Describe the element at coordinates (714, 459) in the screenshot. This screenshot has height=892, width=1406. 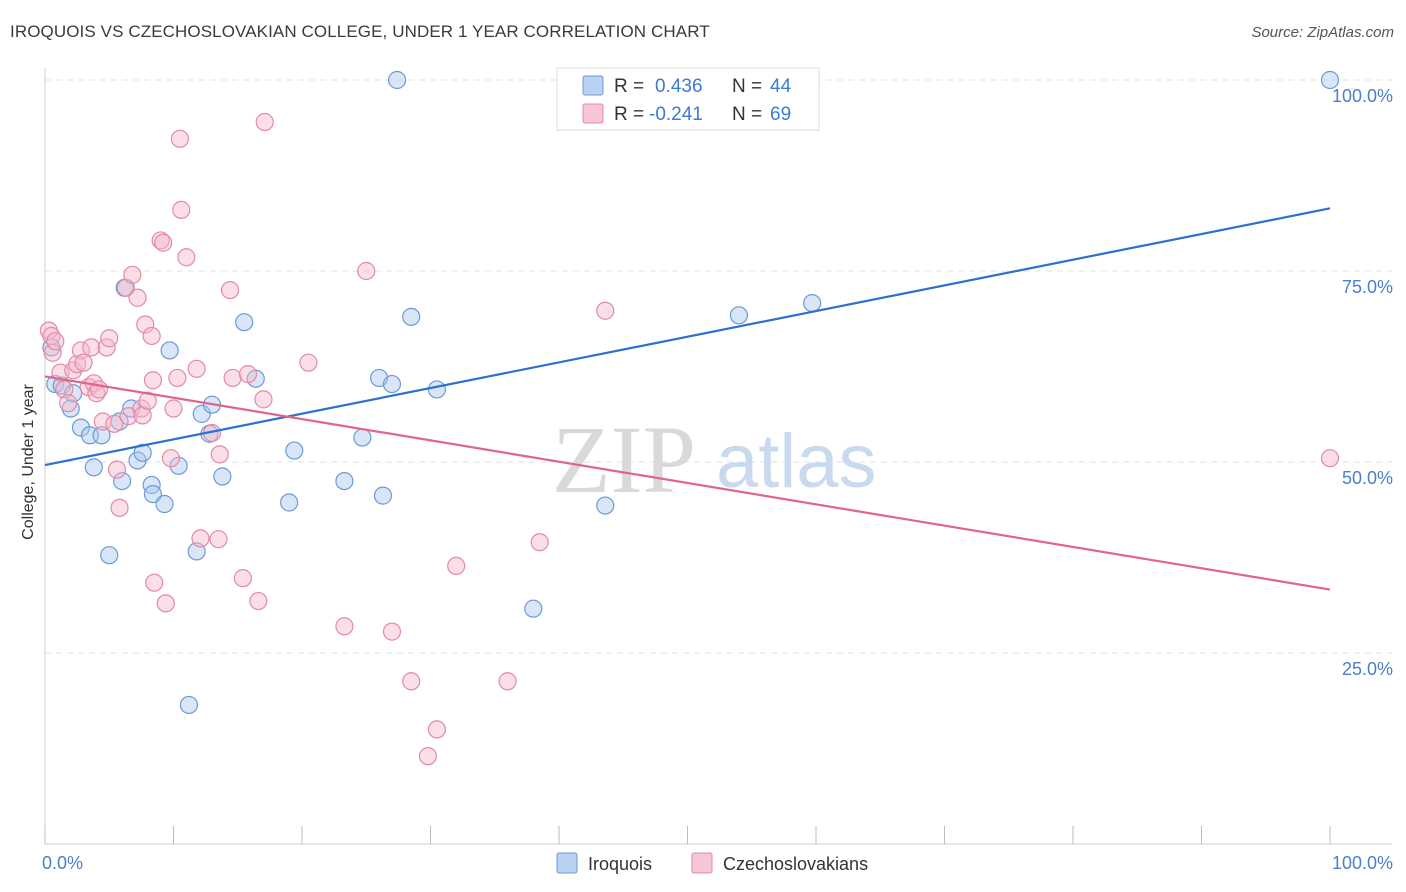
I see `watermark: ZIP atlas` at that location.